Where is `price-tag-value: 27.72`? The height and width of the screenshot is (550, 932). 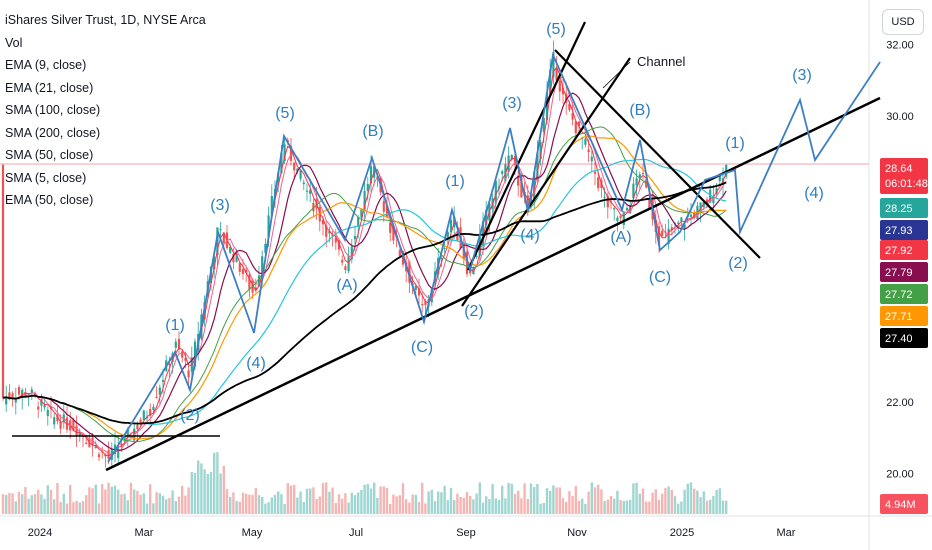 price-tag-value: 27.72 is located at coordinates (899, 295).